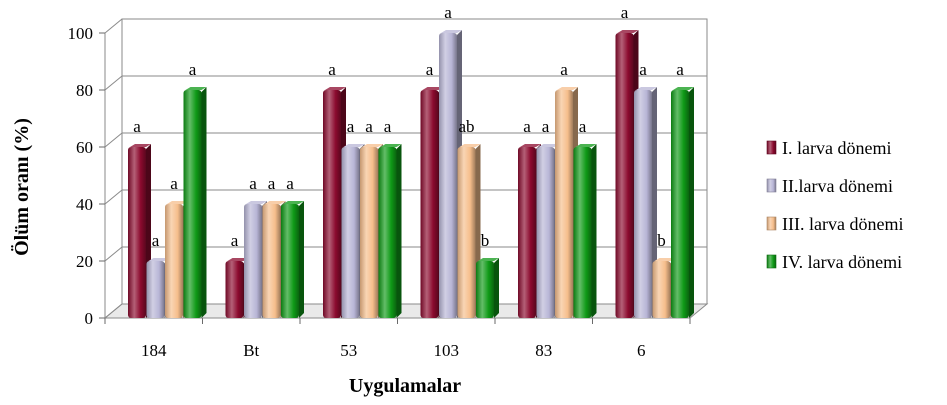 The width and height of the screenshot is (947, 405). Describe the element at coordinates (842, 224) in the screenshot. I see `legend-label: III. larva dönemi` at that location.